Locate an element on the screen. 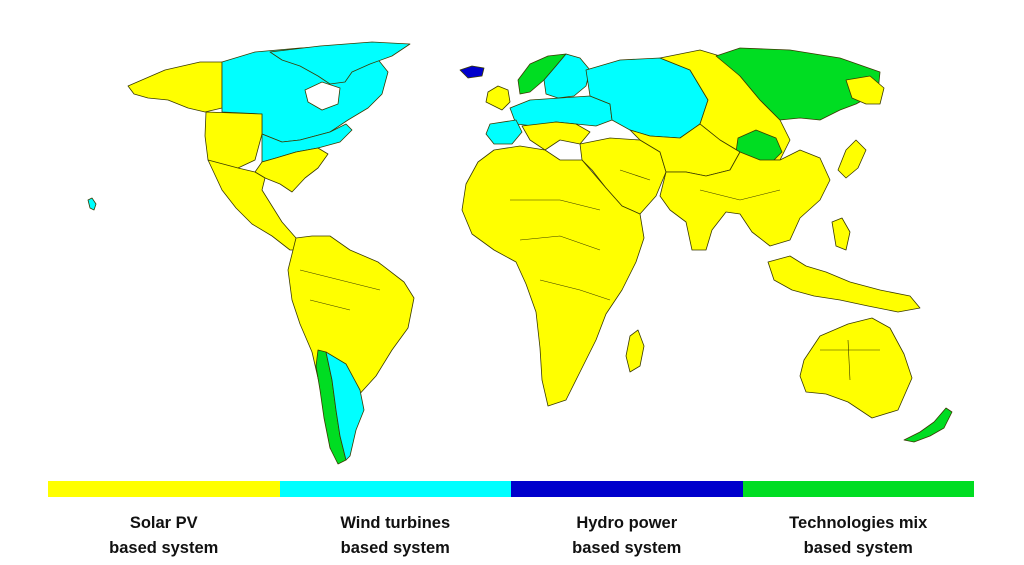  legend-label-wind: Wind turbines based system is located at coordinates (396, 536).